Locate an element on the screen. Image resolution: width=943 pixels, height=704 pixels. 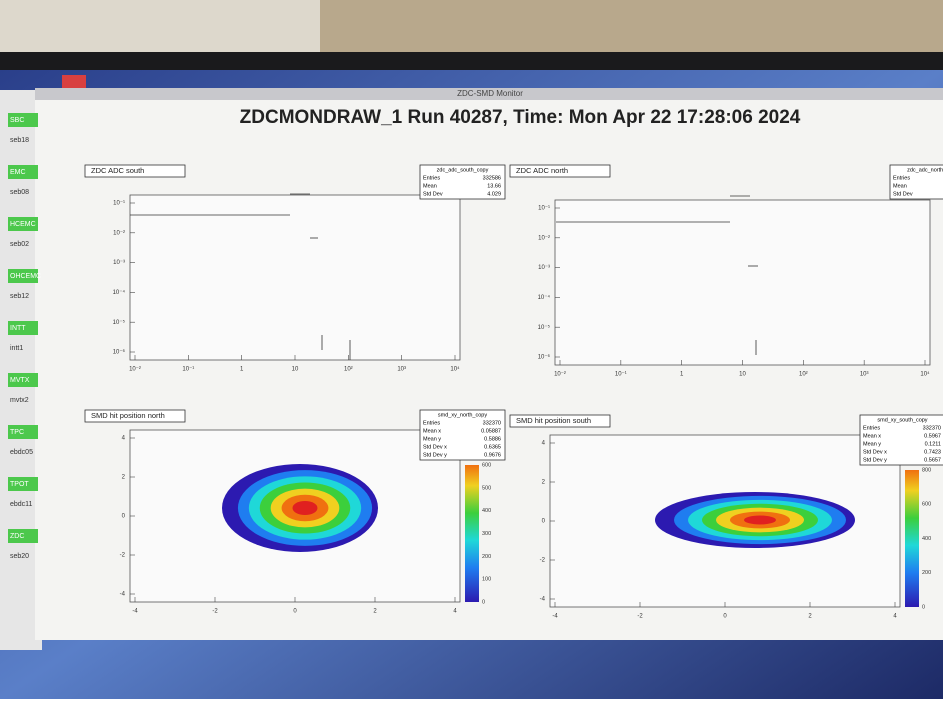
x-tick-label: 2 is located at coordinates (810, 617).